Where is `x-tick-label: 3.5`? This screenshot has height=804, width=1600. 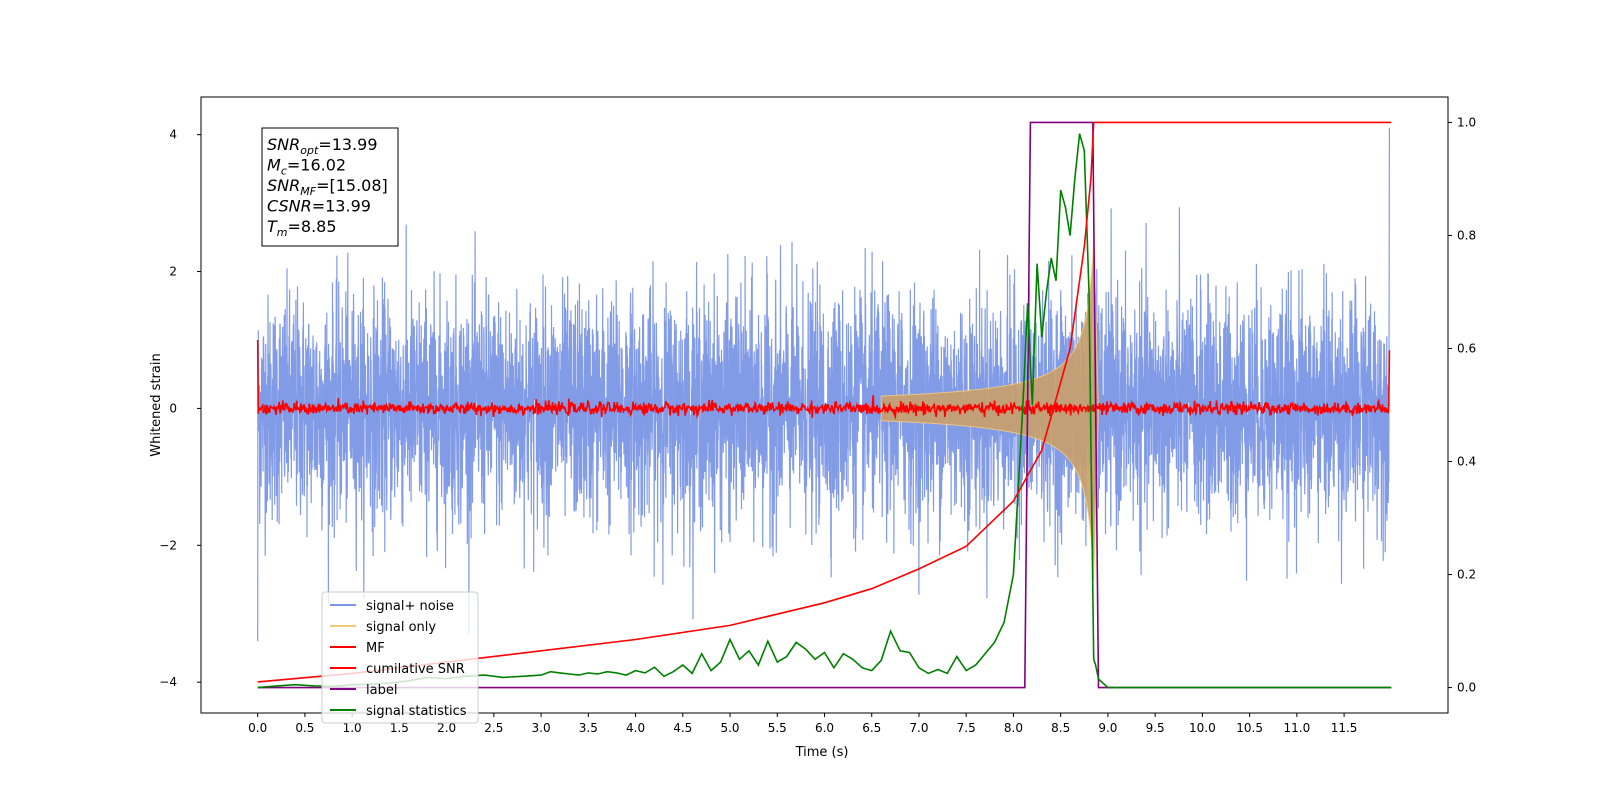
x-tick-label: 3.5 is located at coordinates (588, 728).